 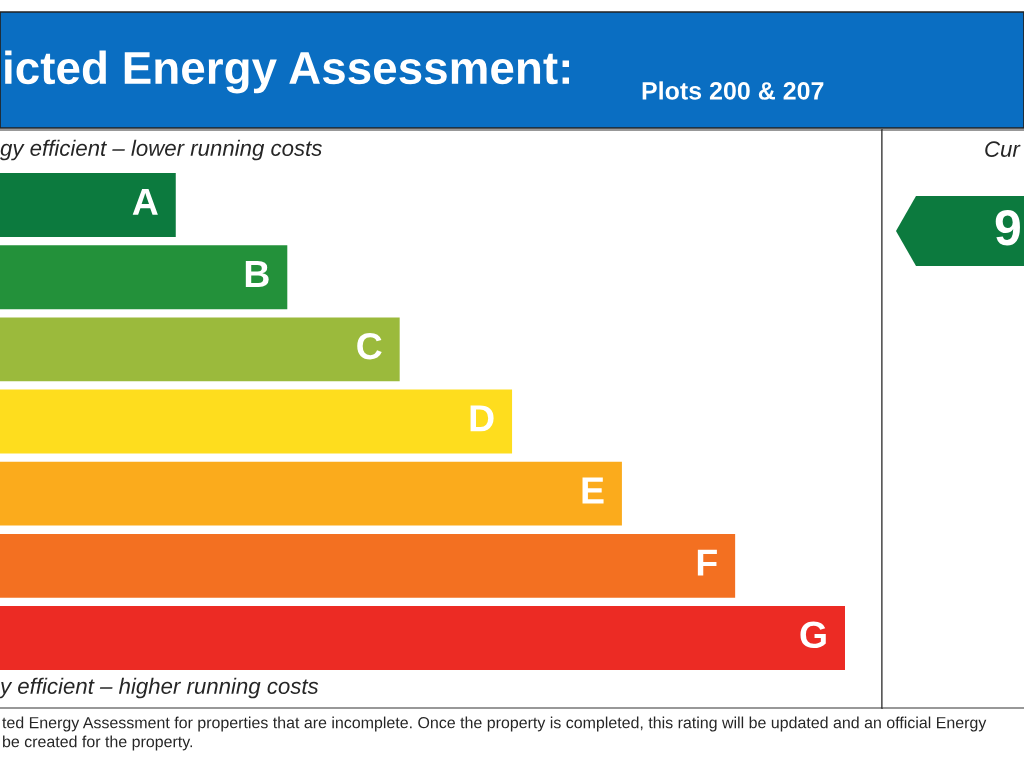 What do you see at coordinates (287, 72) in the screenshot?
I see `chart-title: icted Energy Assessment:` at bounding box center [287, 72].